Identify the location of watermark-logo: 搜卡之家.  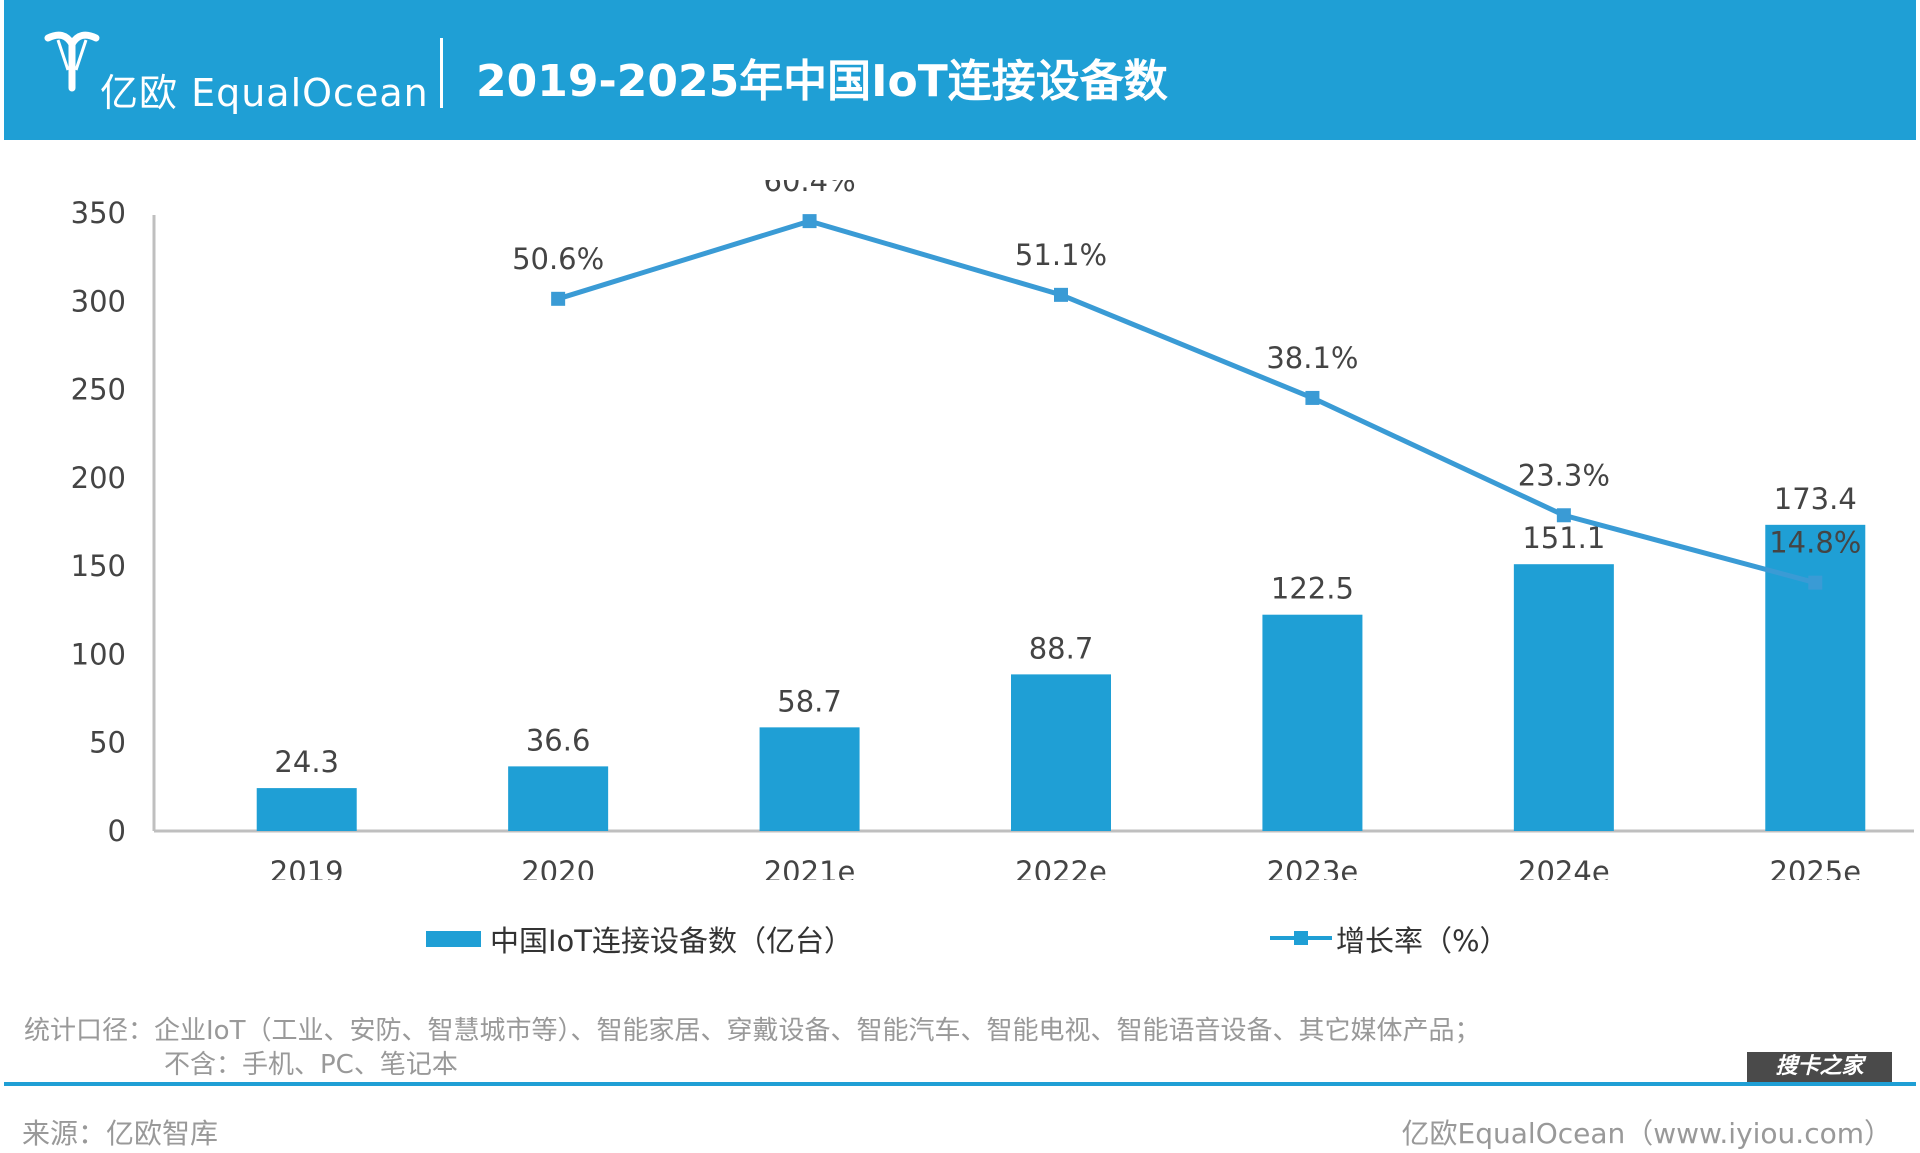
(1819, 1067).